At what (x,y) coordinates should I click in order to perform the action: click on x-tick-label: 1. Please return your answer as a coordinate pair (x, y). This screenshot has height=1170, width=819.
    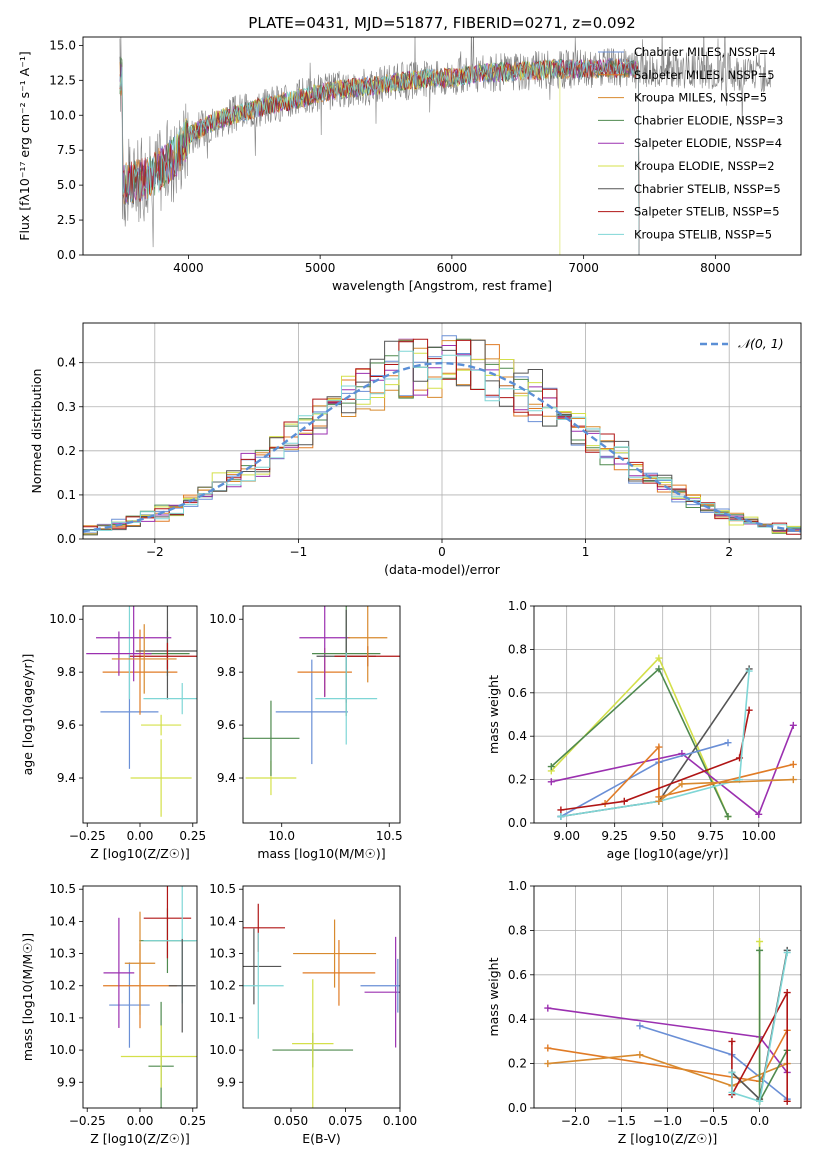
    Looking at the image, I should click on (586, 552).